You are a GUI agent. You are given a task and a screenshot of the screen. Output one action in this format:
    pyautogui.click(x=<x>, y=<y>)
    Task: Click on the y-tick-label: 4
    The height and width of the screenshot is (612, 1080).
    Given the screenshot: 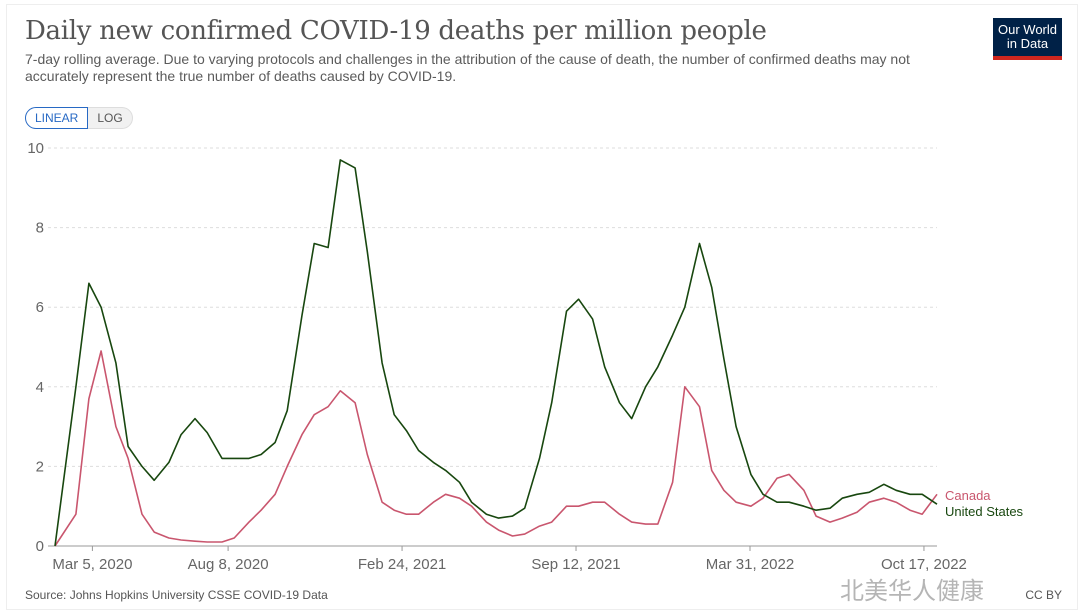 What is the action you would take?
    pyautogui.click(x=40, y=387)
    